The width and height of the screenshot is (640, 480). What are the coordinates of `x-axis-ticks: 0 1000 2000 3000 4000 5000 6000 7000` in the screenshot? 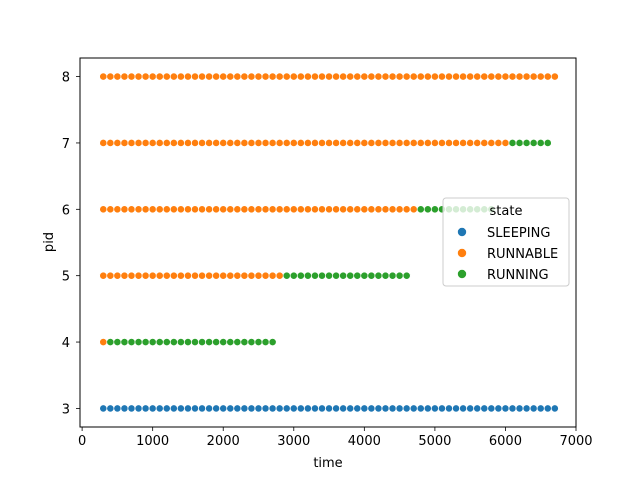 It's located at (335, 438).